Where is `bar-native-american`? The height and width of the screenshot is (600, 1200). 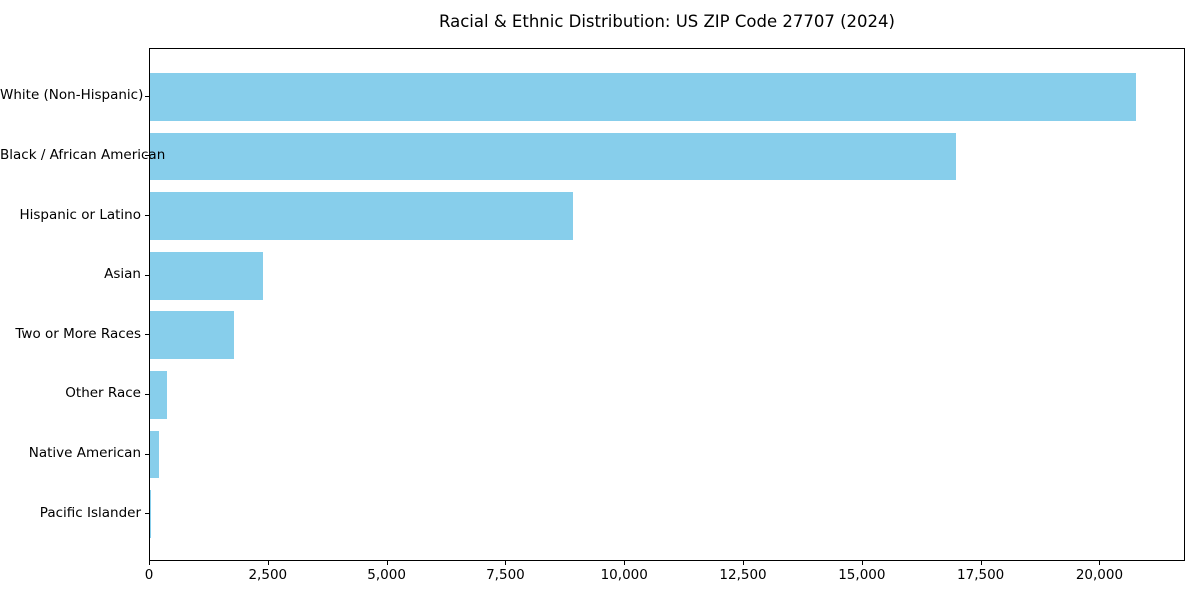 bar-native-american is located at coordinates (154, 454).